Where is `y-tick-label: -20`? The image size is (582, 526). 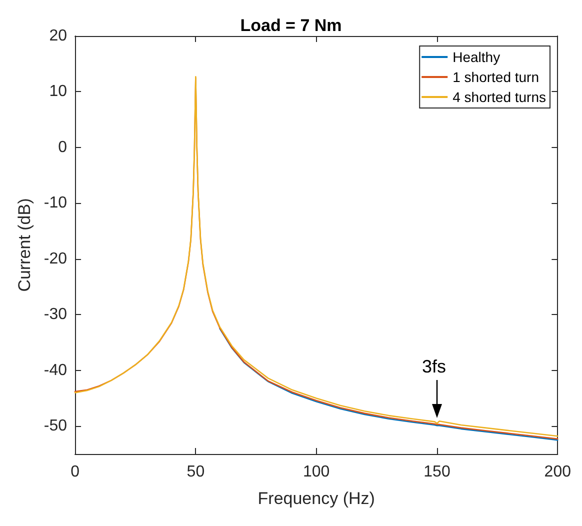 y-tick-label: -20 is located at coordinates (56, 259).